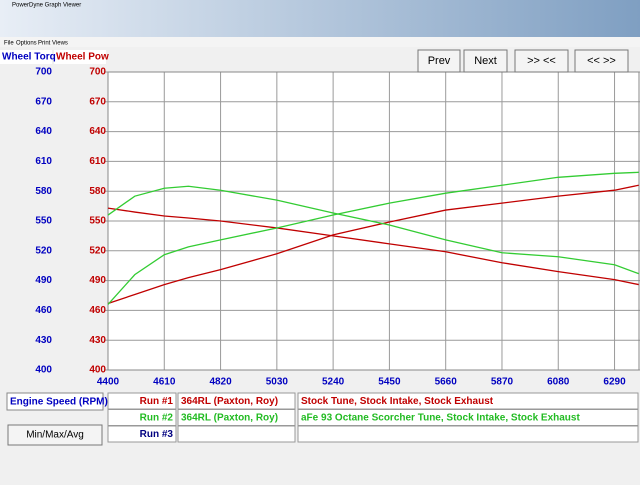 Image resolution: width=640 pixels, height=485 pixels. Describe the element at coordinates (43, 280) in the screenshot. I see `y-tick-label: 490` at that location.